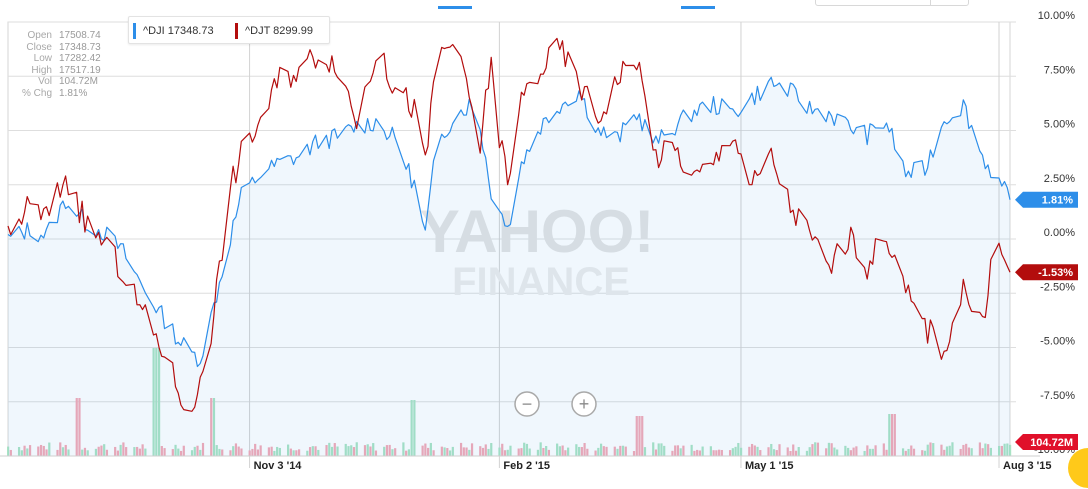 The height and width of the screenshot is (489, 1088). I want to click on stat-label: Vol, so click(45, 82).